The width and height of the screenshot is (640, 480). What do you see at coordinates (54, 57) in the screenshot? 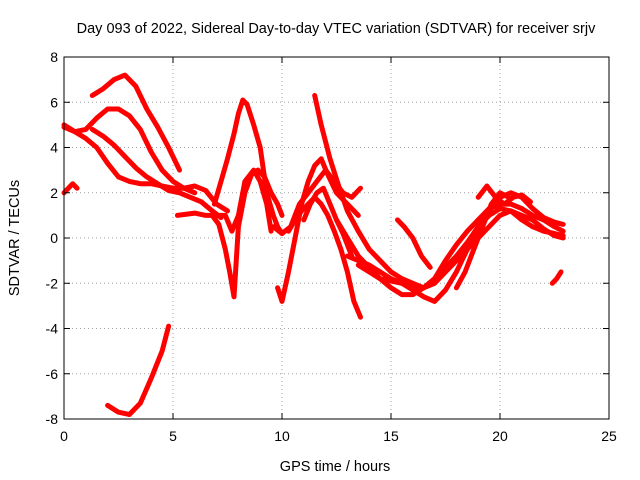
I see `y-tick-label: 8` at bounding box center [54, 57].